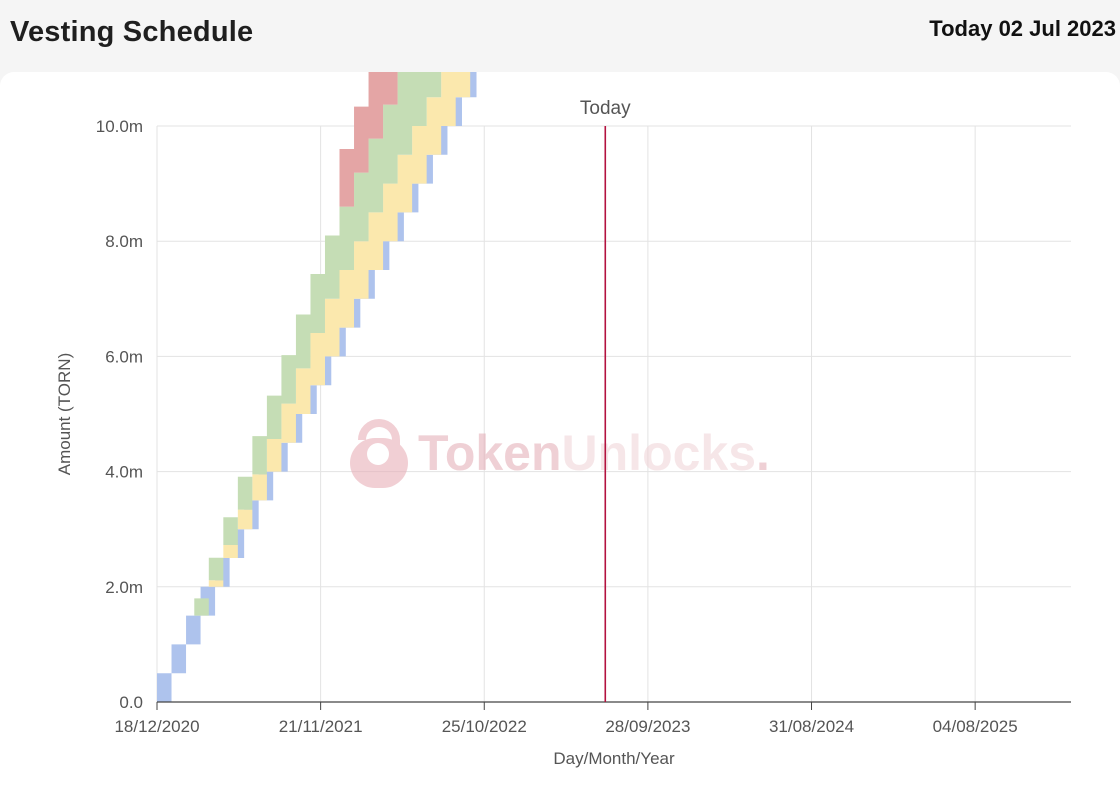 This screenshot has height=806, width=1120. Describe the element at coordinates (975, 726) in the screenshot. I see `x-tick-label: 04/08/2025` at that location.